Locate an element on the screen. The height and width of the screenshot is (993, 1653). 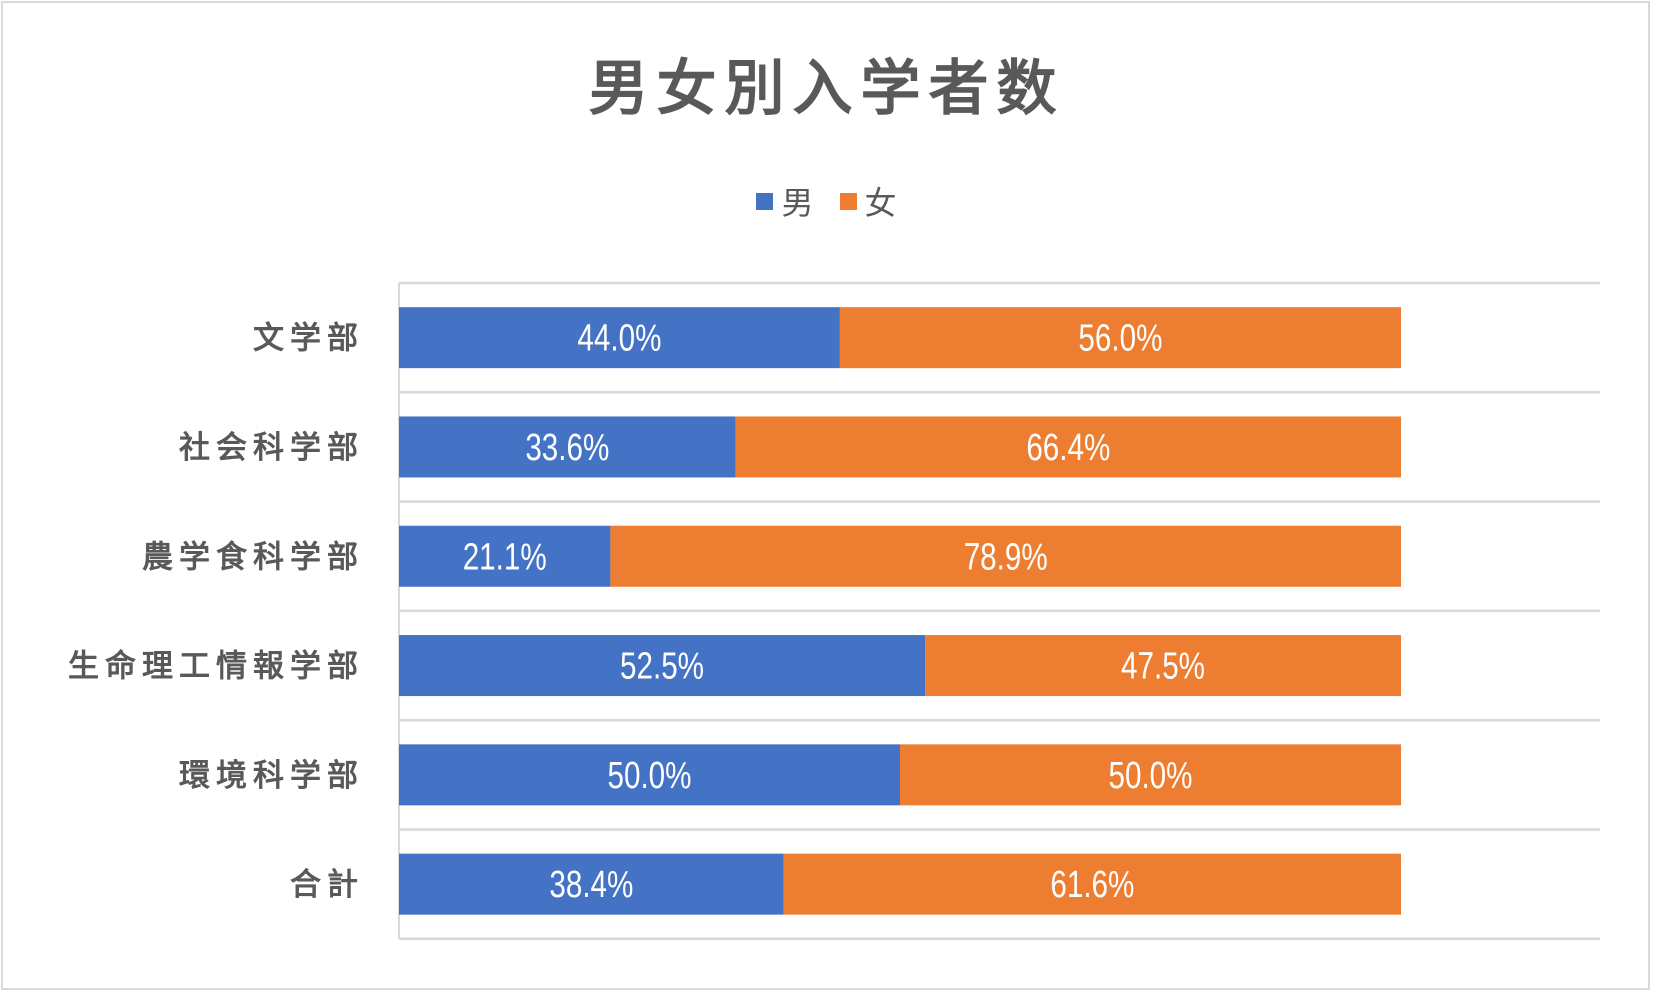
data-label: 44.0% is located at coordinates (619, 338).